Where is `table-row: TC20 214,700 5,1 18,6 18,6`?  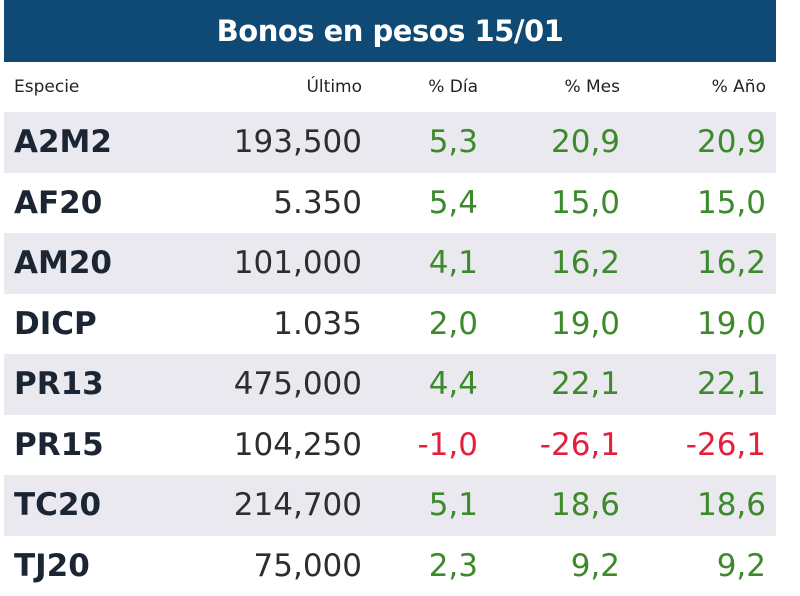 table-row: TC20 214,700 5,1 18,6 18,6 is located at coordinates (390, 505).